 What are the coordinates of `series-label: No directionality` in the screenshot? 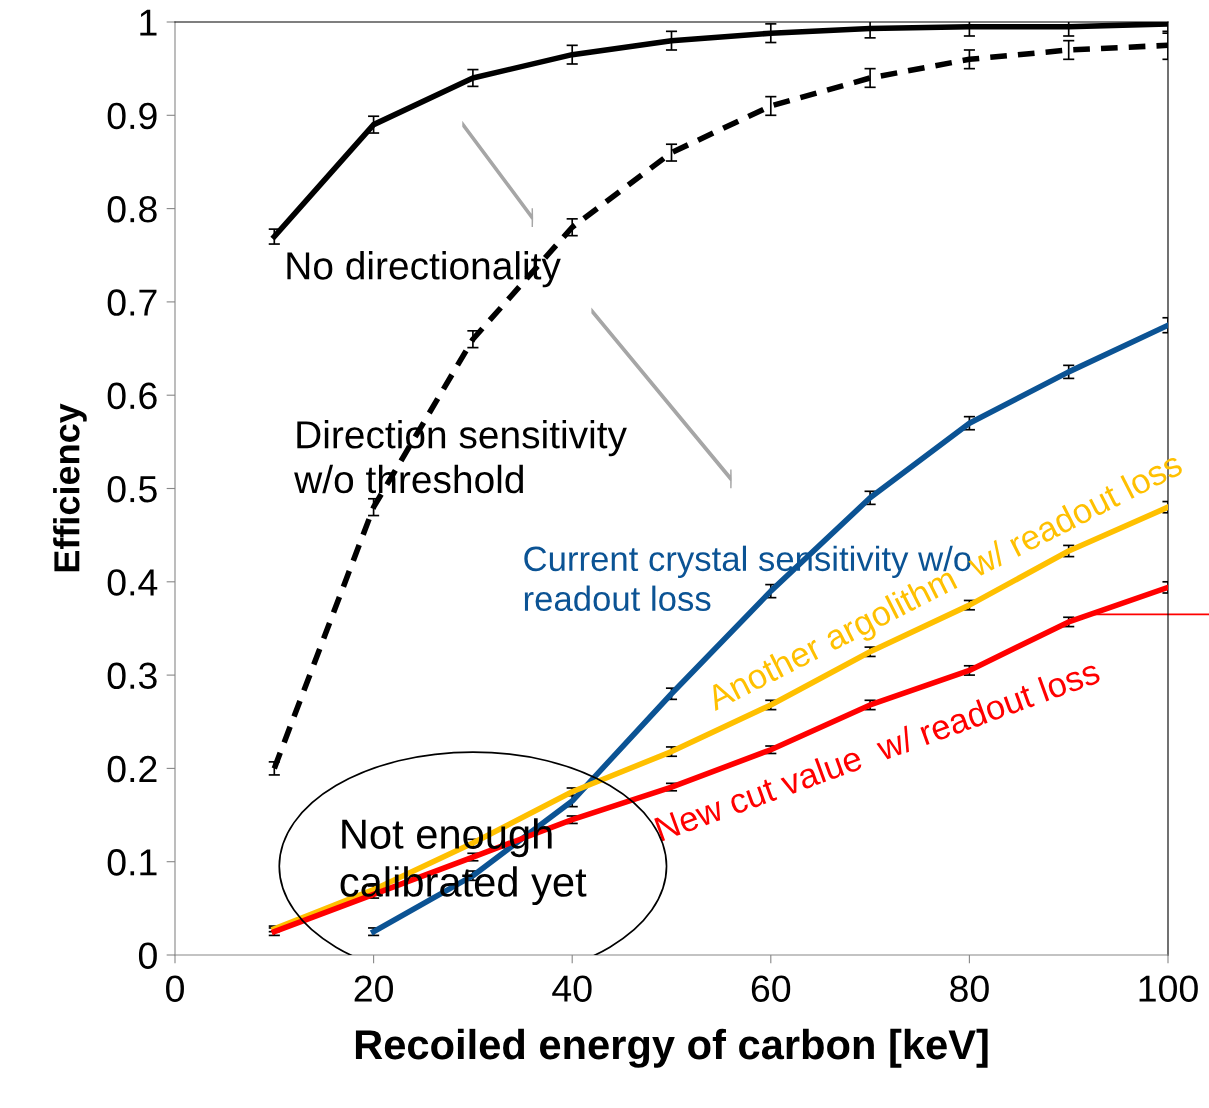 It's located at (424, 269).